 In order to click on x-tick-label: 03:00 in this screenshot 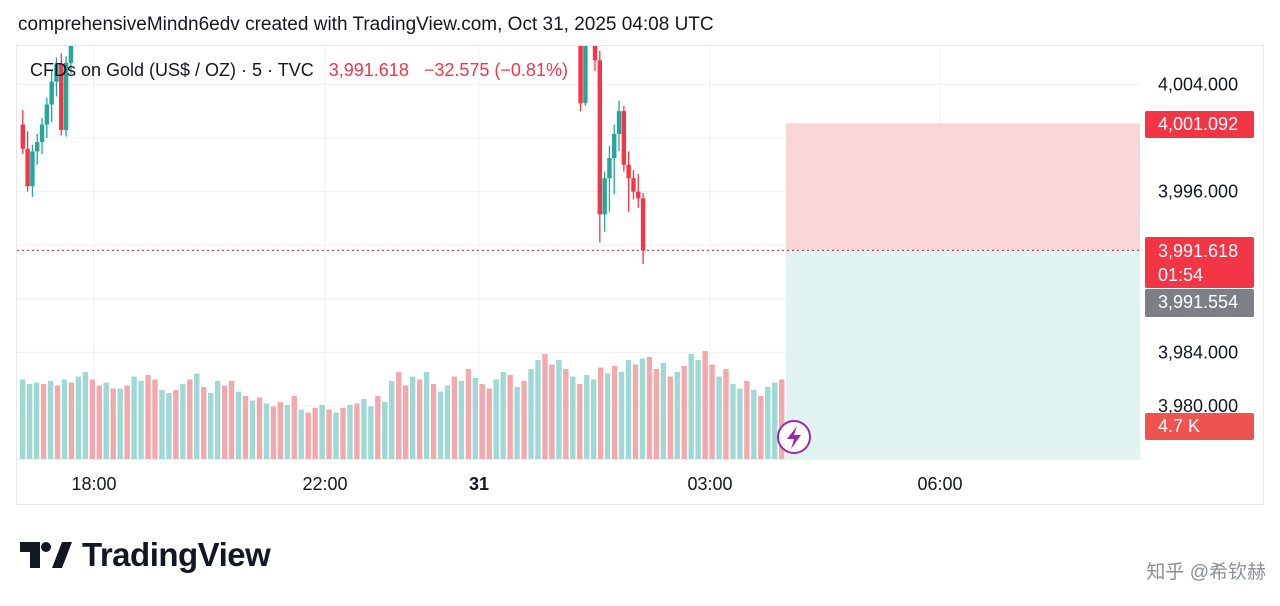, I will do `click(709, 484)`.